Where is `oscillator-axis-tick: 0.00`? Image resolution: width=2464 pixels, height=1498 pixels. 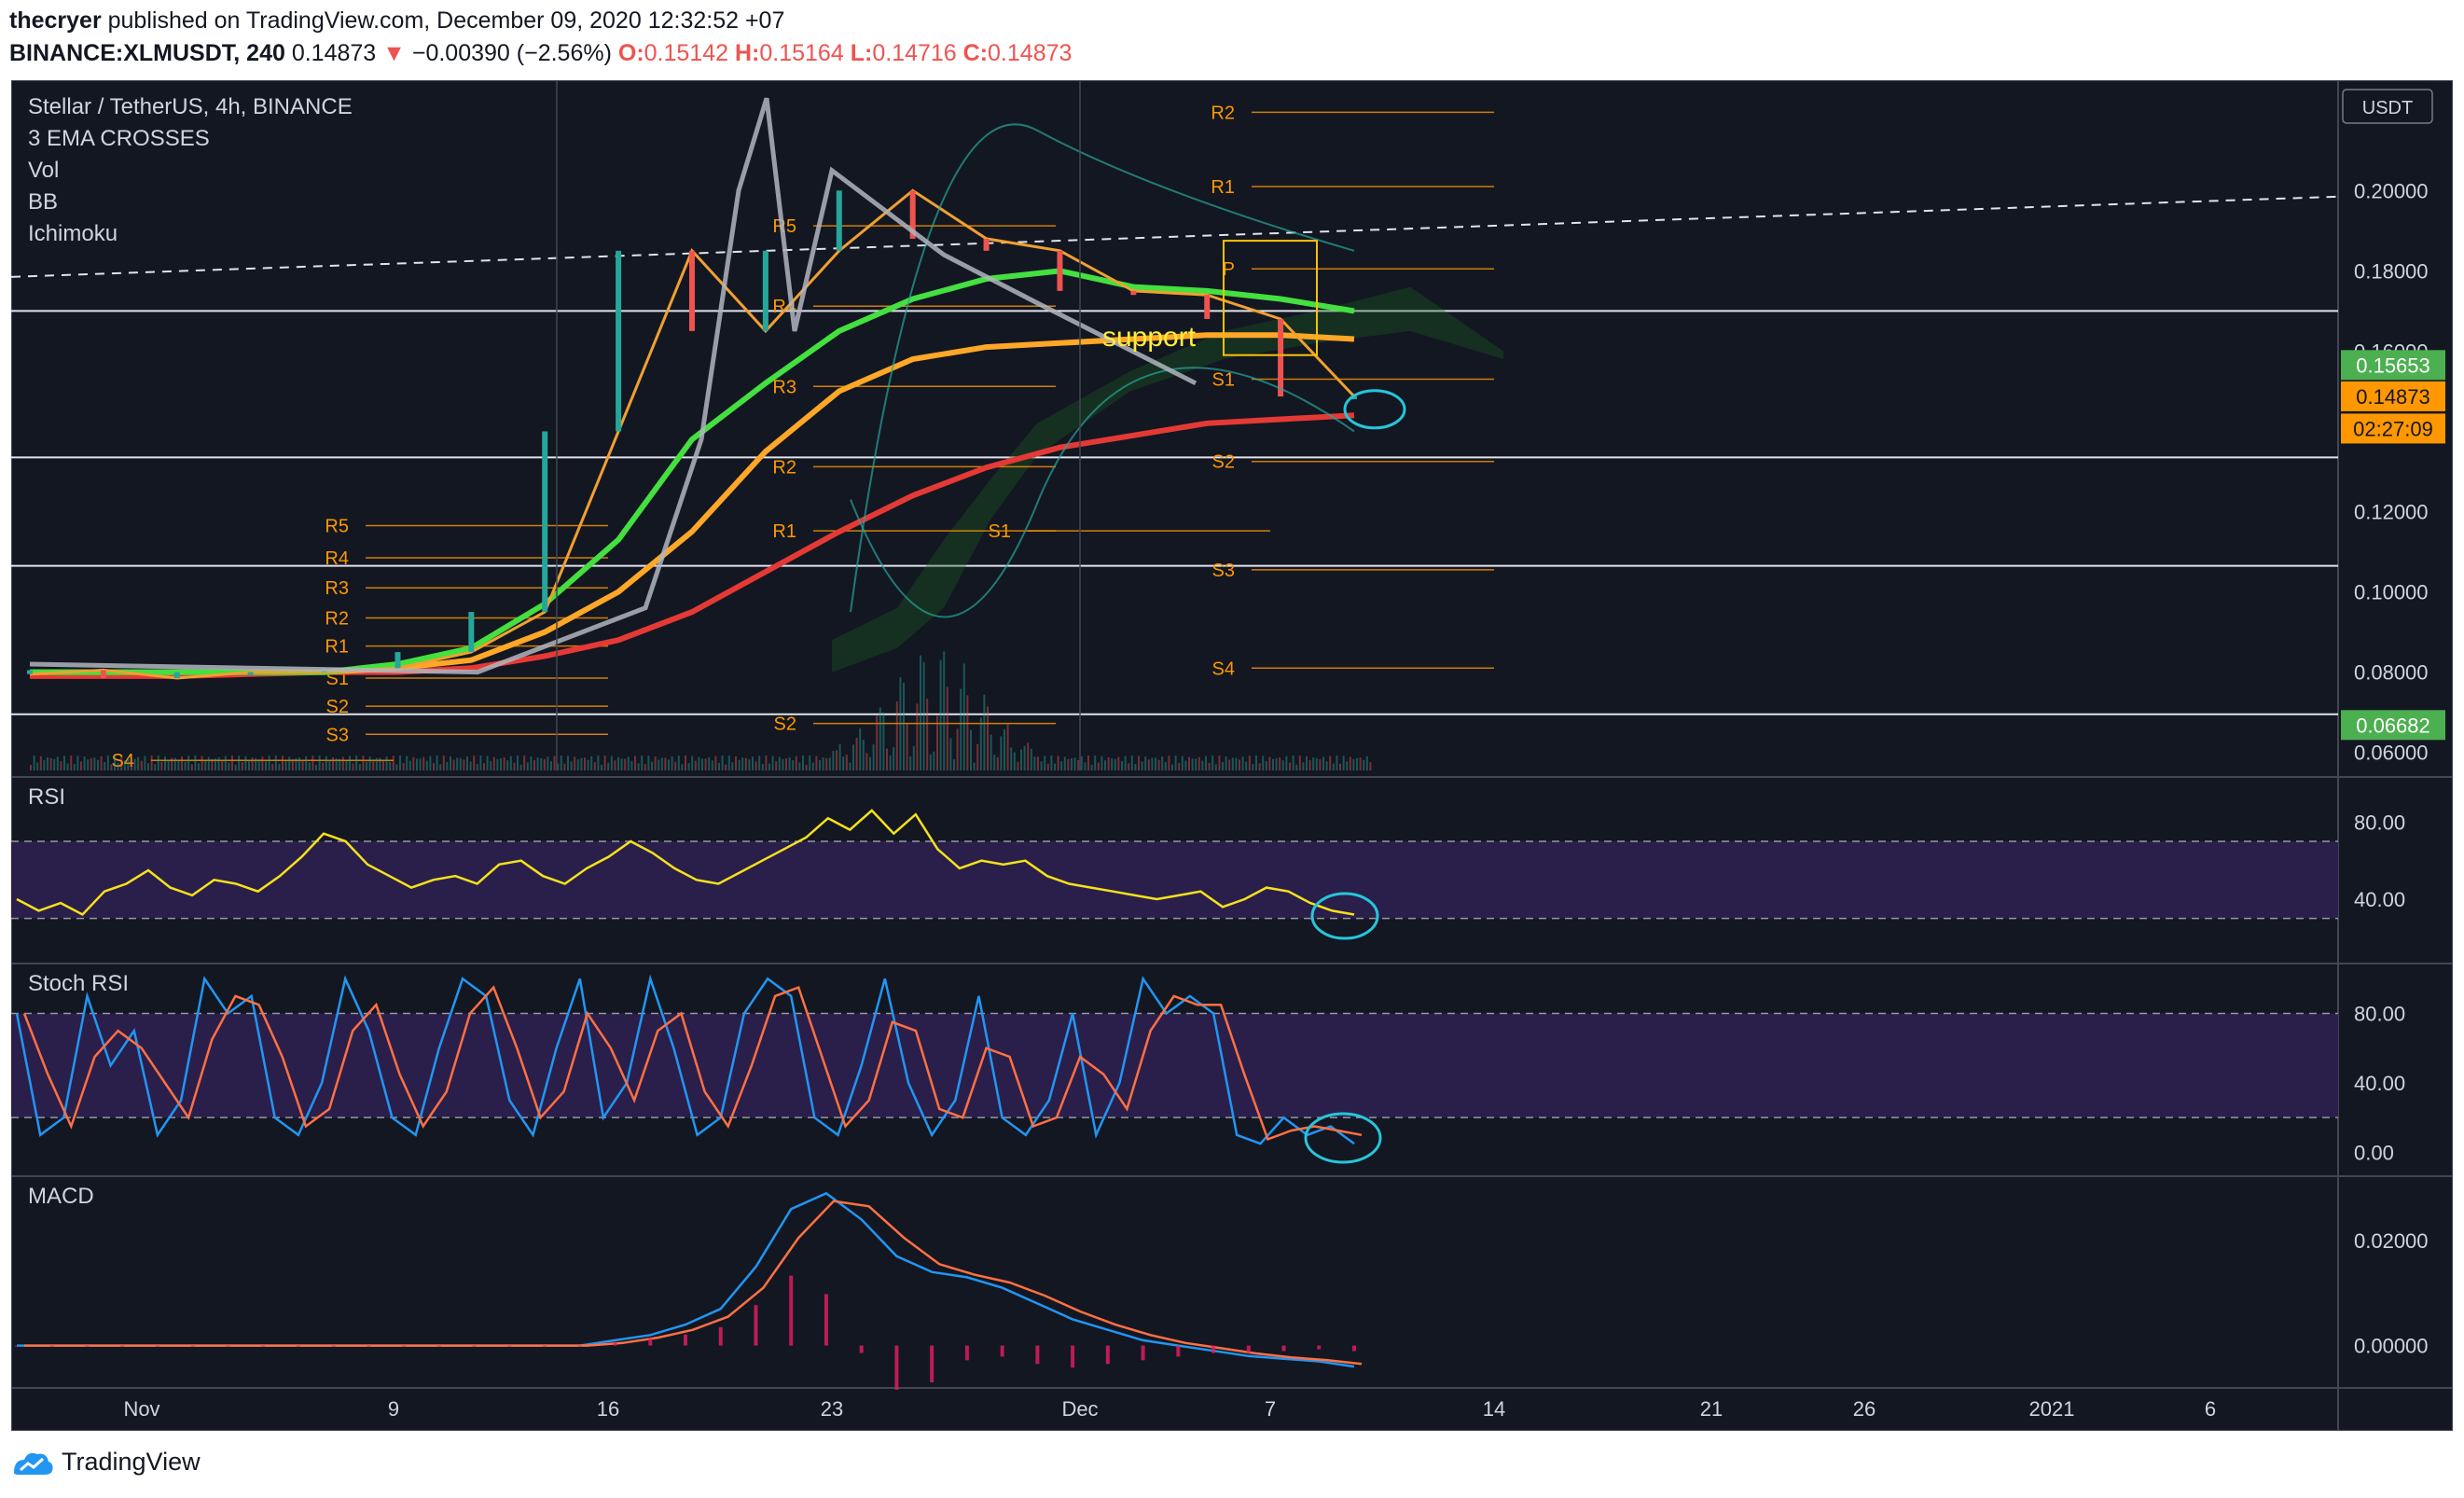
oscillator-axis-tick: 0.00 is located at coordinates (2374, 1152).